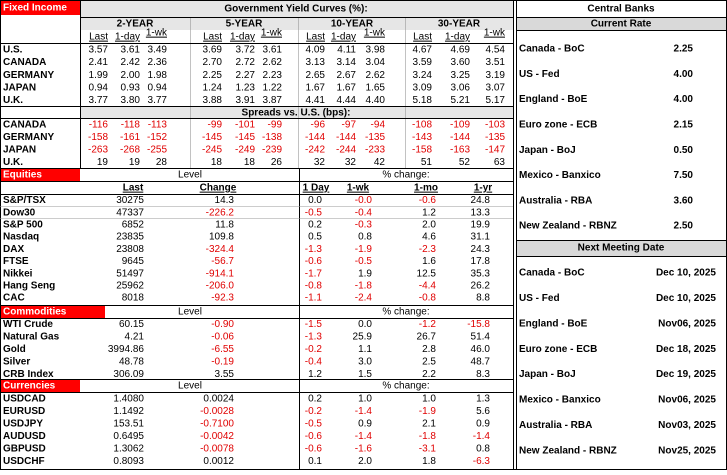 The height and width of the screenshot is (475, 727). What do you see at coordinates (481, 337) in the screenshot?
I see `cell-value: 51.4` at bounding box center [481, 337].